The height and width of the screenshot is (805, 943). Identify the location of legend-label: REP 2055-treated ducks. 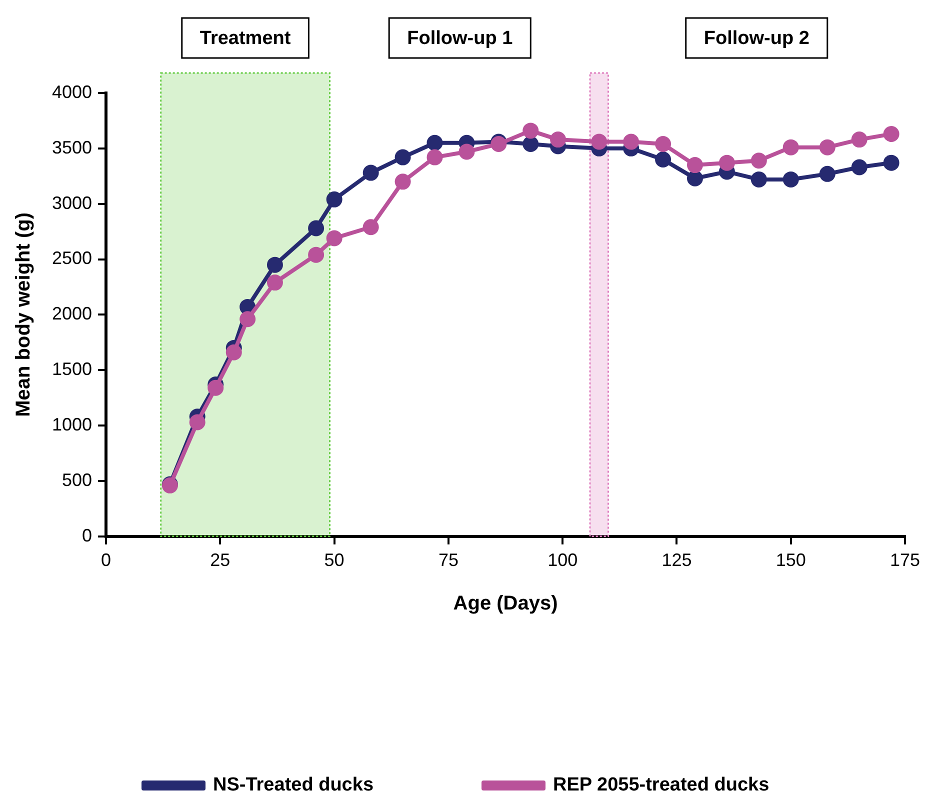
(661, 785).